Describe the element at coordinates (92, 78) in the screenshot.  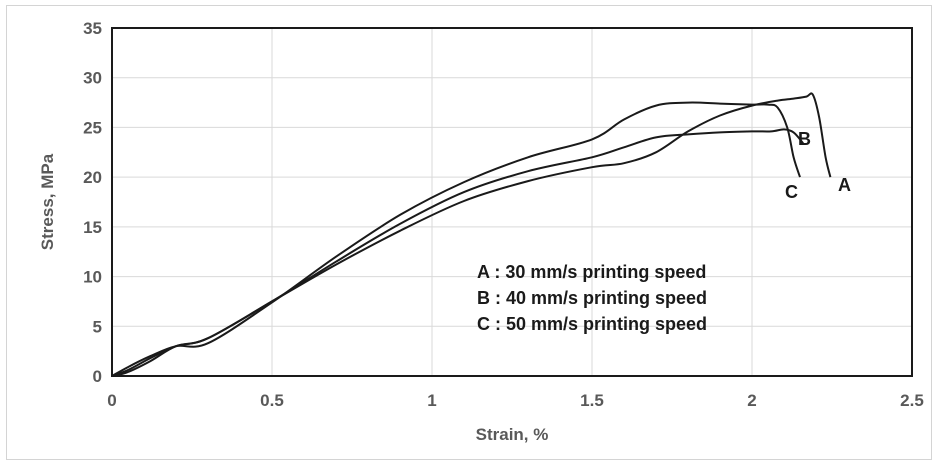
I see `y-tick-label: 30` at that location.